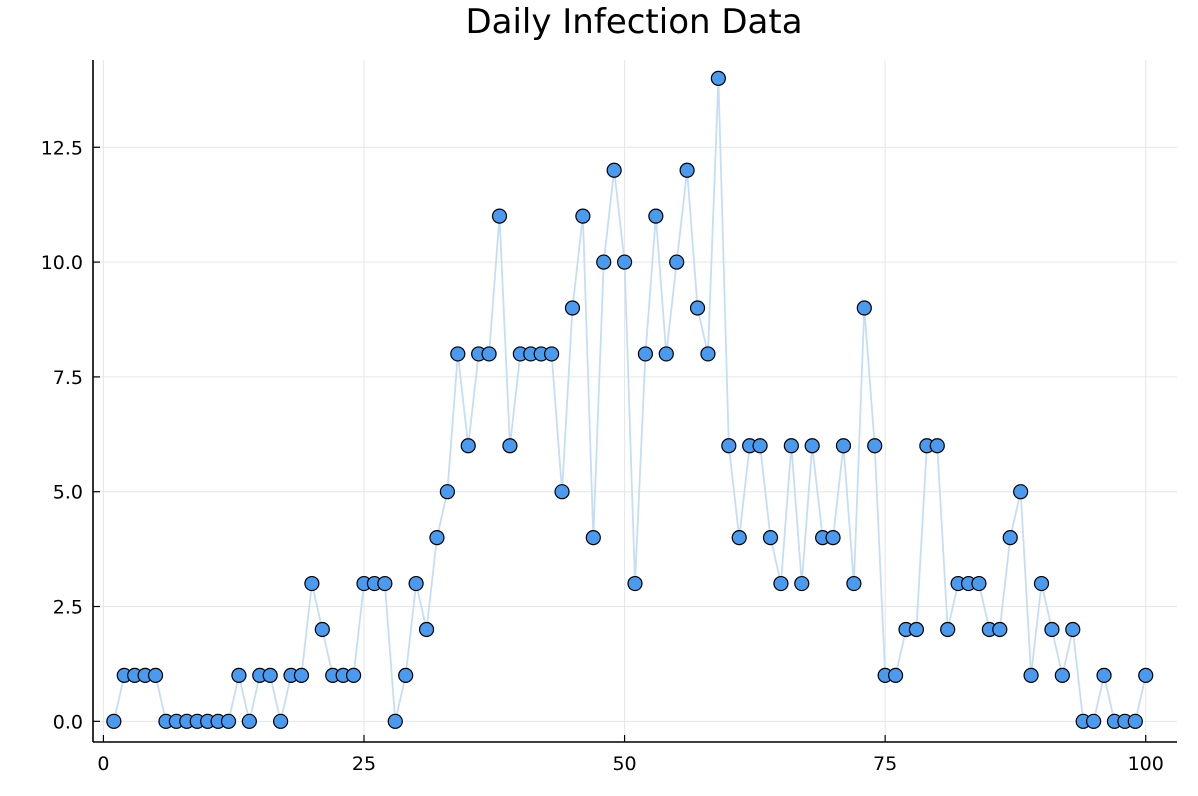 The width and height of the screenshot is (1198, 796). Describe the element at coordinates (68, 378) in the screenshot. I see `y-tick-label: 7.5` at that location.